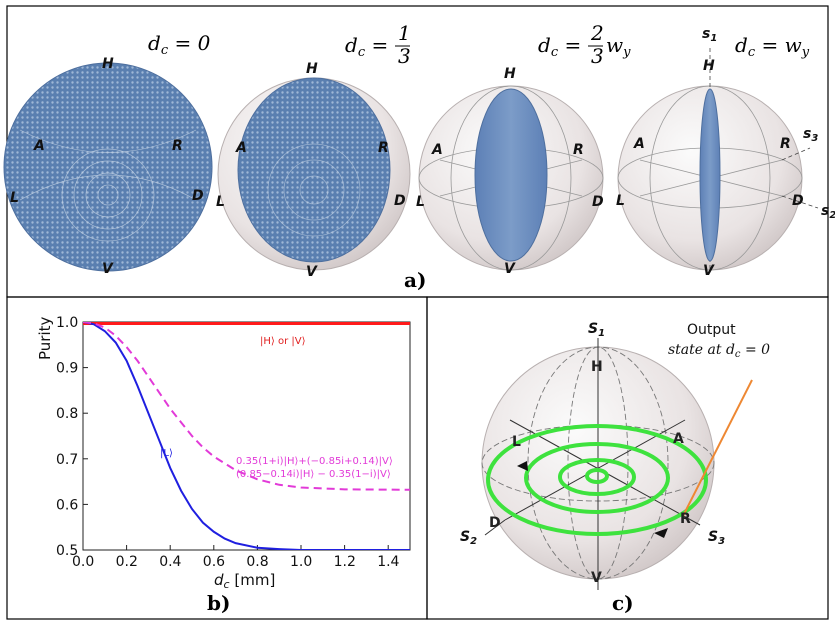 Image resolution: width=835 pixels, height=624 pixels. What do you see at coordinates (597, 480) in the screenshot?
I see `state-spiral` at bounding box center [597, 480].